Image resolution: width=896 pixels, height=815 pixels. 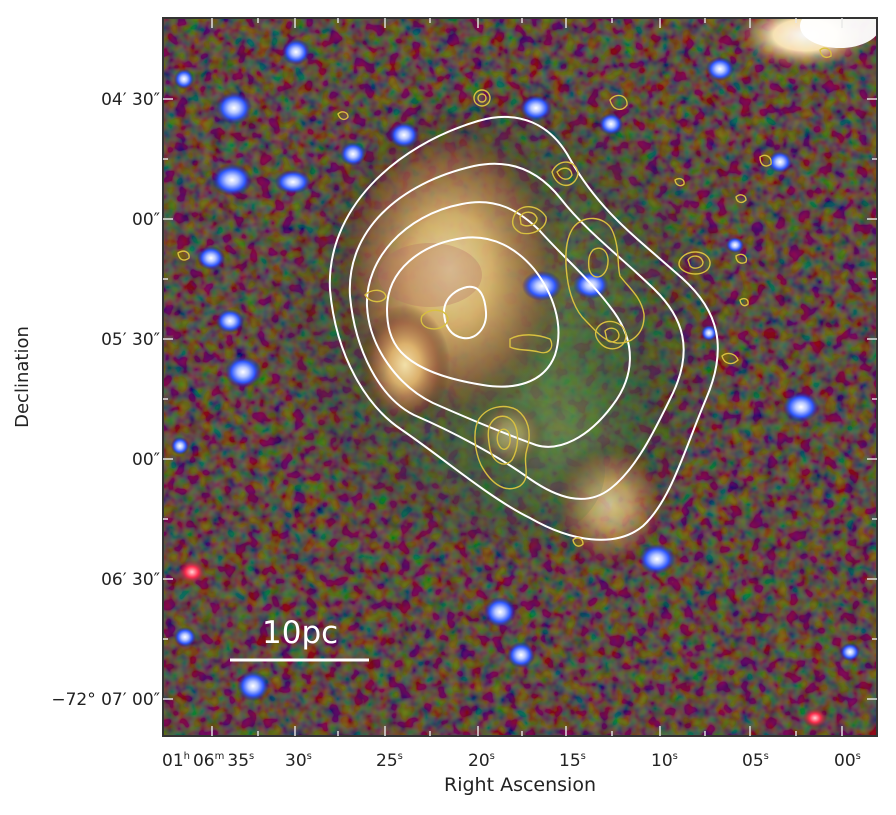 I want to click on dec-tick-3: 00″, so click(x=146, y=460).